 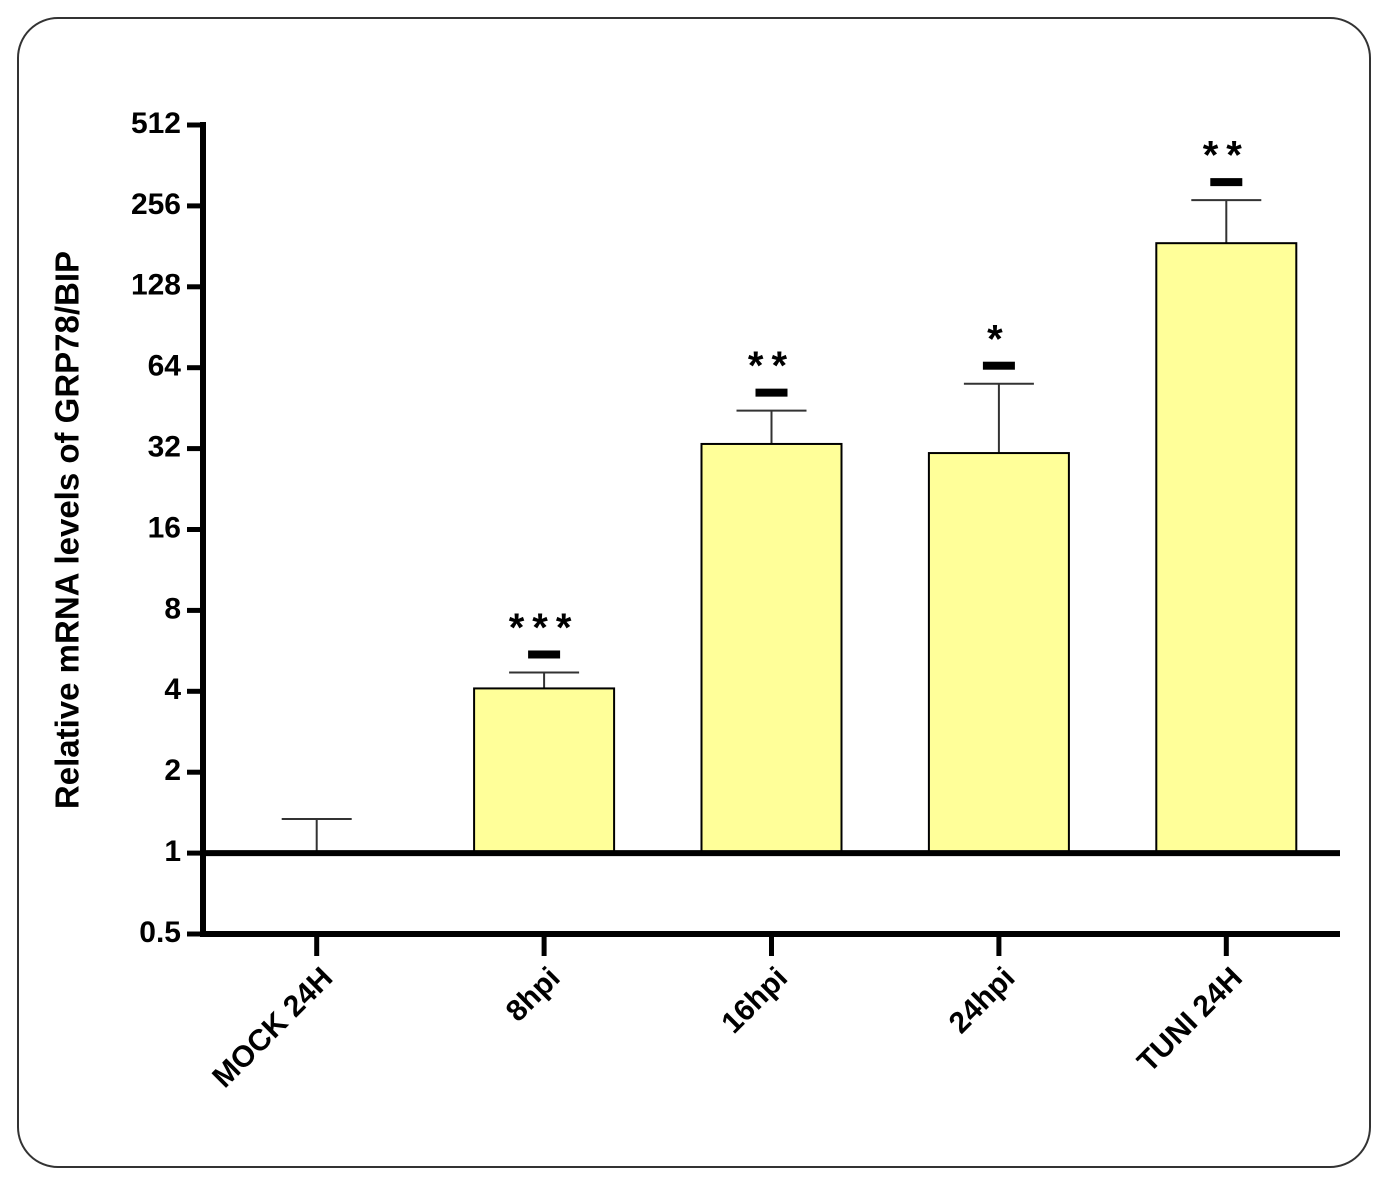 What do you see at coordinates (156, 123) in the screenshot?
I see `y-tick-label: 512` at bounding box center [156, 123].